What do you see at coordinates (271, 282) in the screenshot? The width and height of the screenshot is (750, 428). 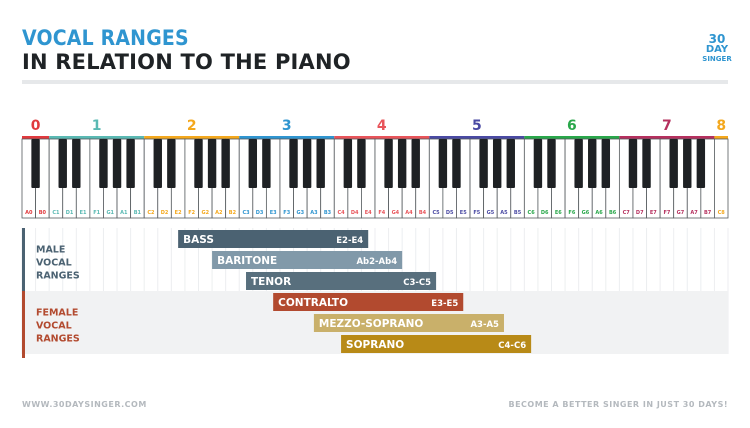 I see `range-name: TENOR` at bounding box center [271, 282].